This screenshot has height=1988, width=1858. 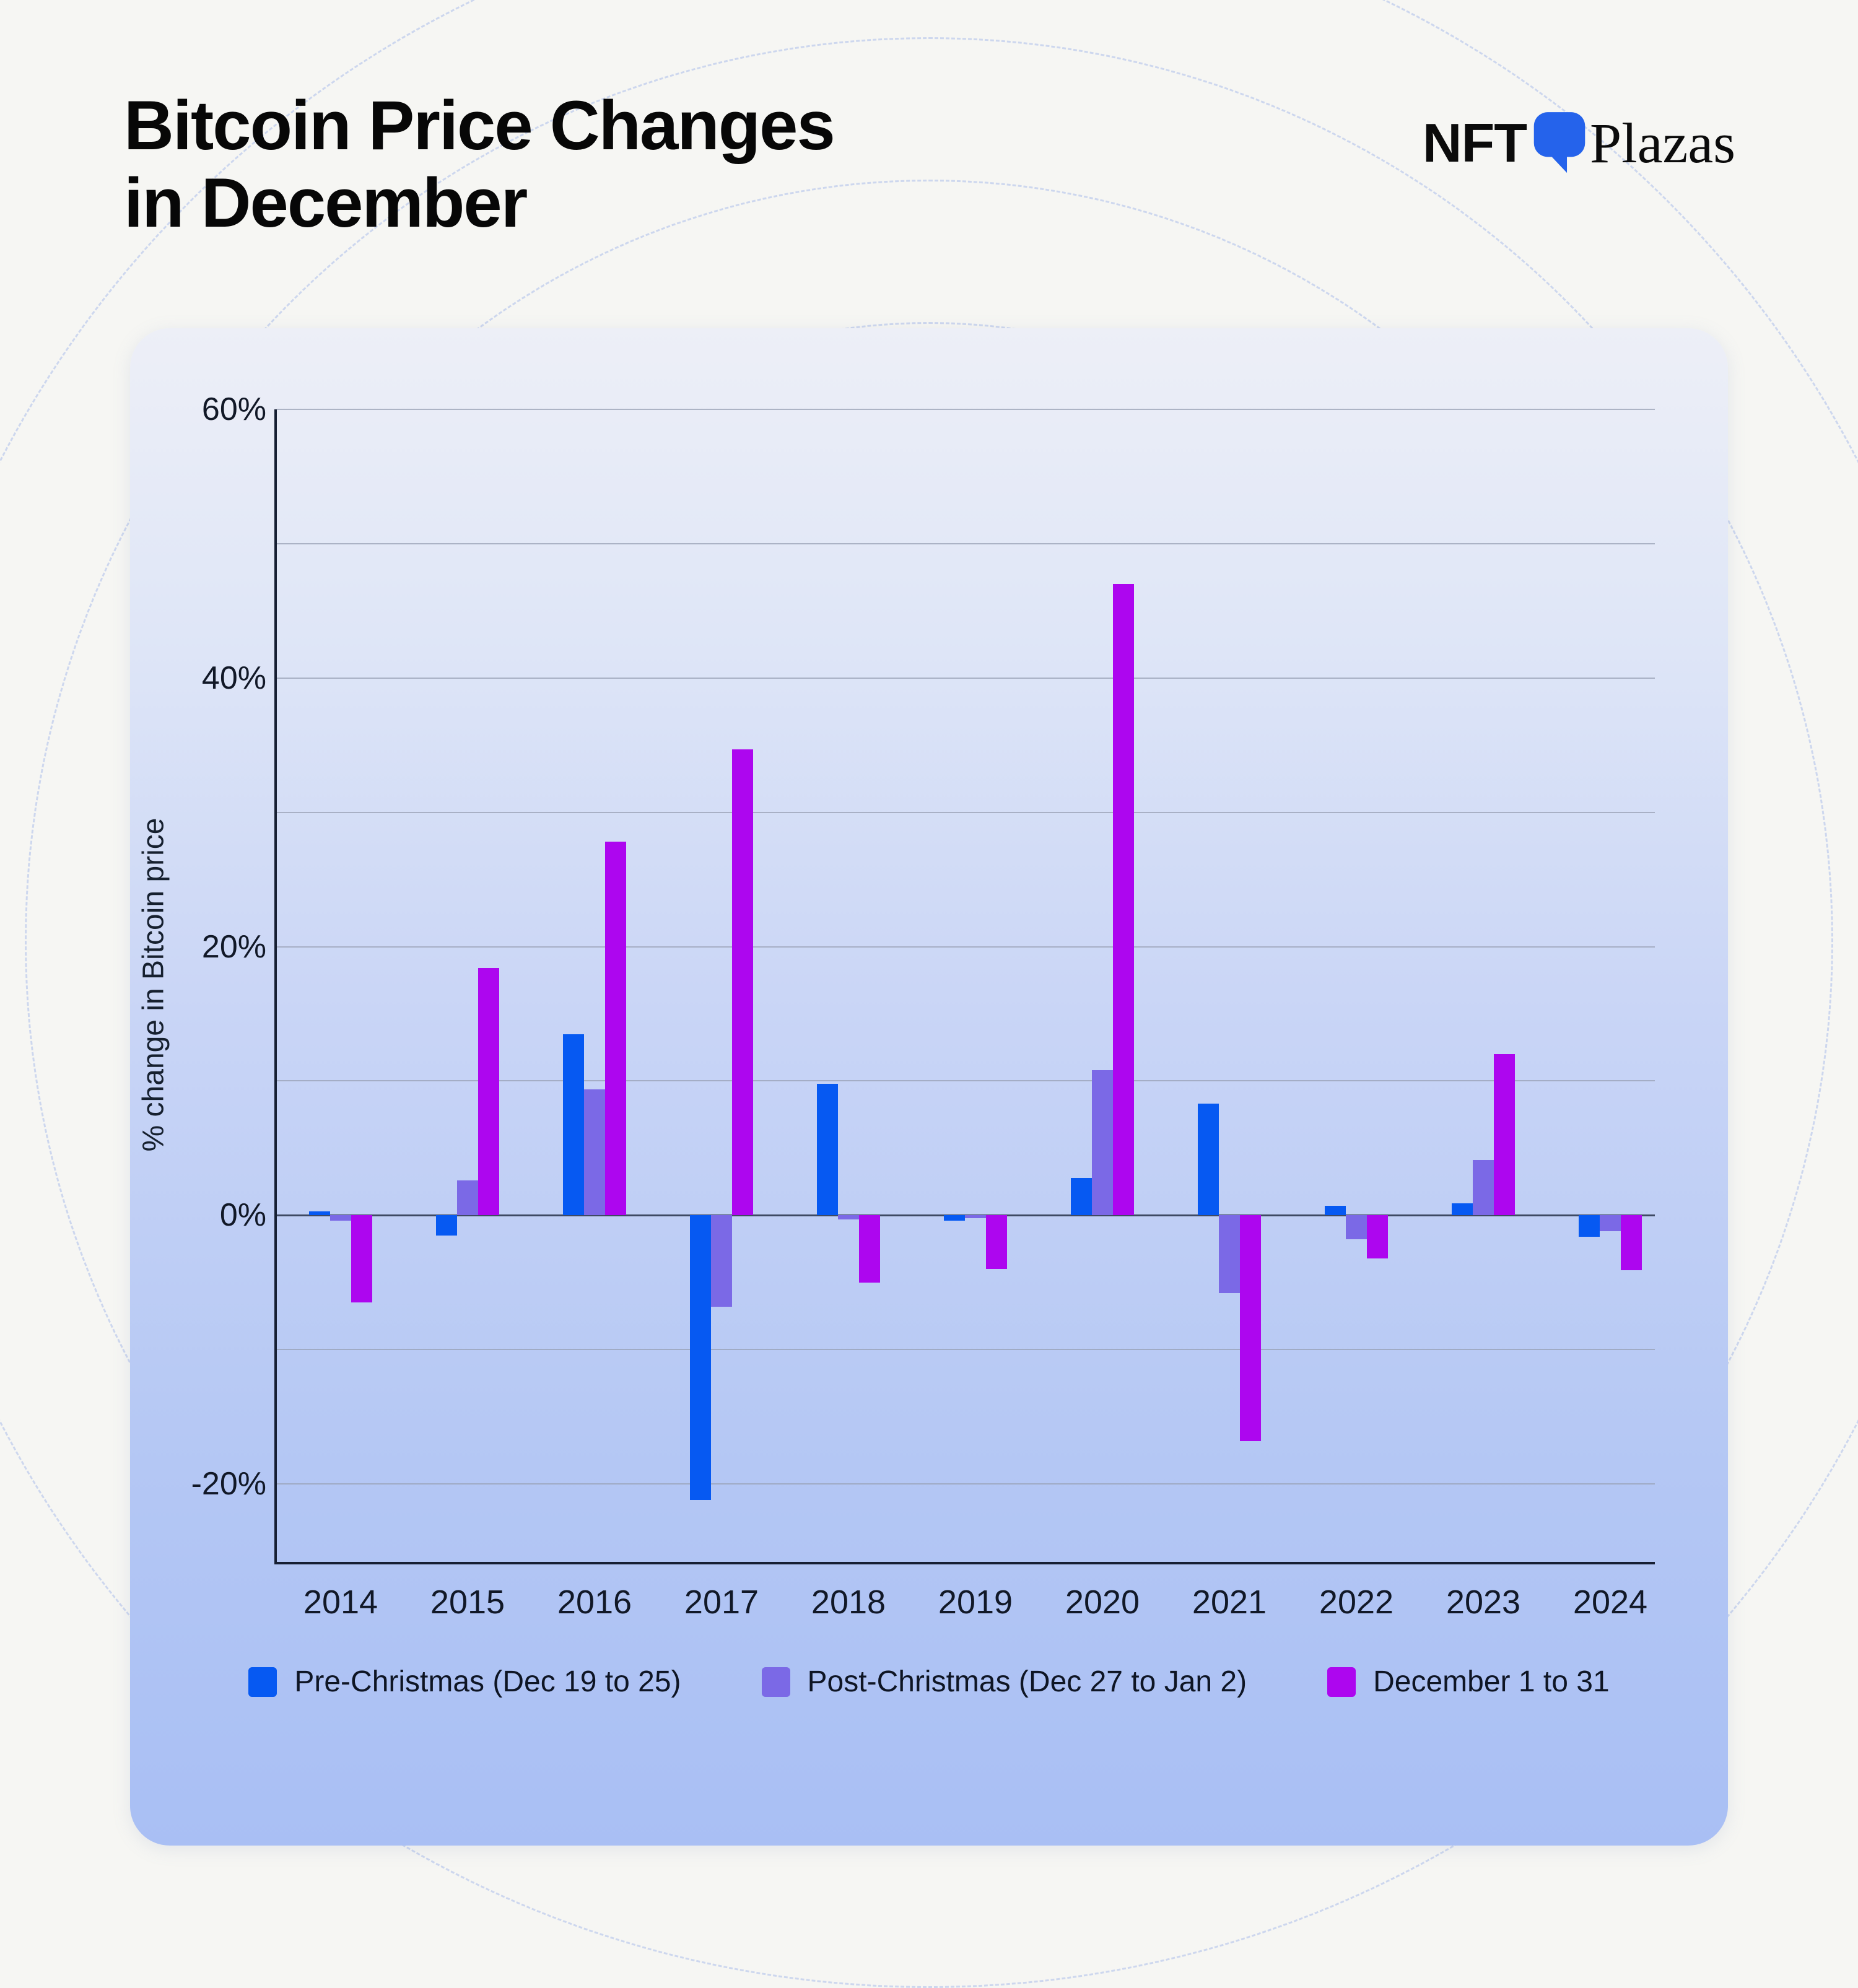 What do you see at coordinates (954, 1218) in the screenshot?
I see `bar-2019-series0` at bounding box center [954, 1218].